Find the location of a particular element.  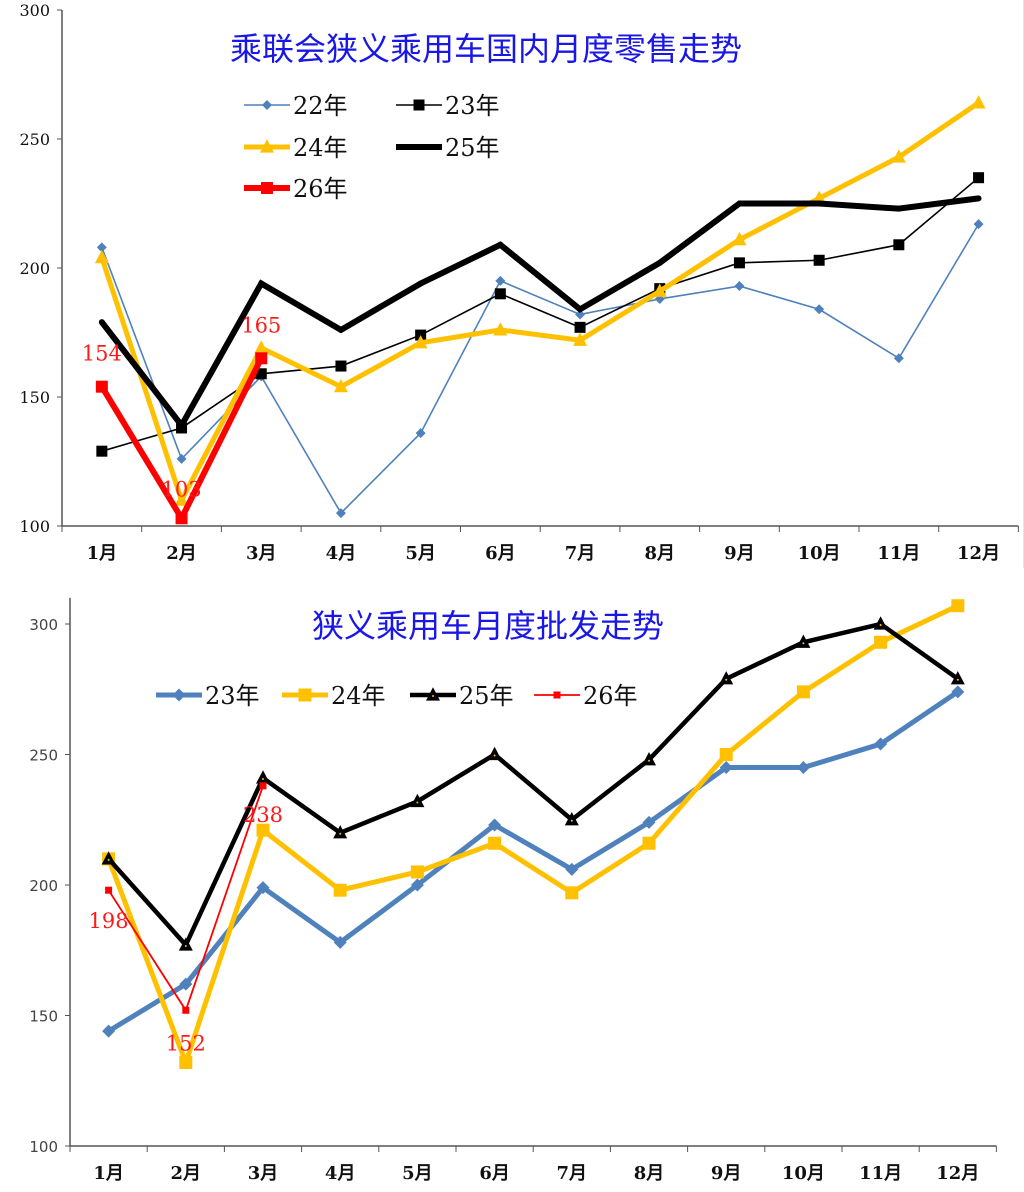

retail-series-26年 is located at coordinates (181, 438).